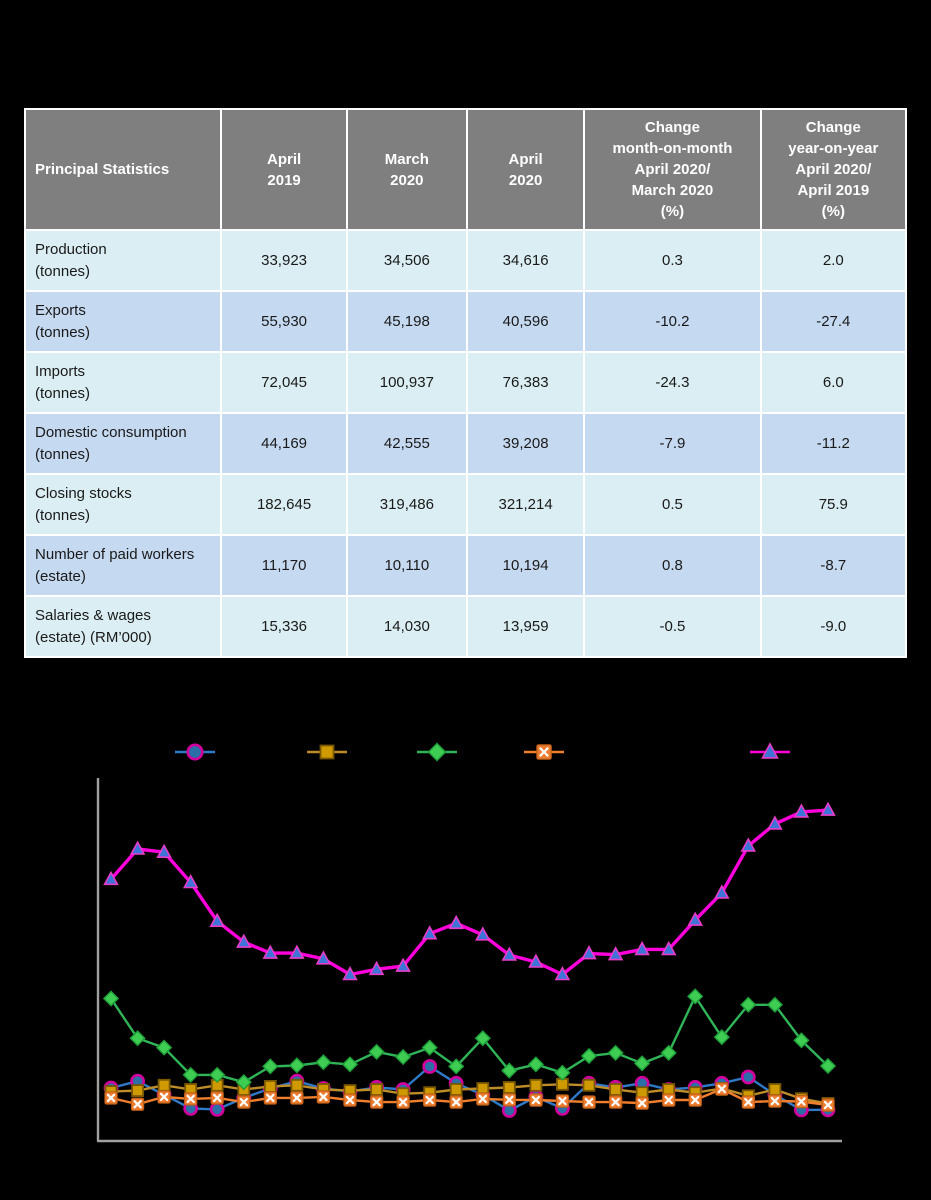 This screenshot has height=1200, width=931. I want to click on value-cell: 10,194, so click(525, 565).